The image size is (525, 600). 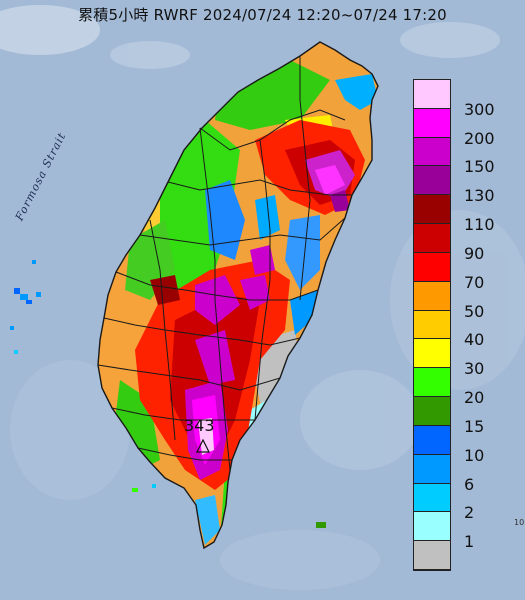 I want to click on legend-label: 10, so click(x=474, y=455).